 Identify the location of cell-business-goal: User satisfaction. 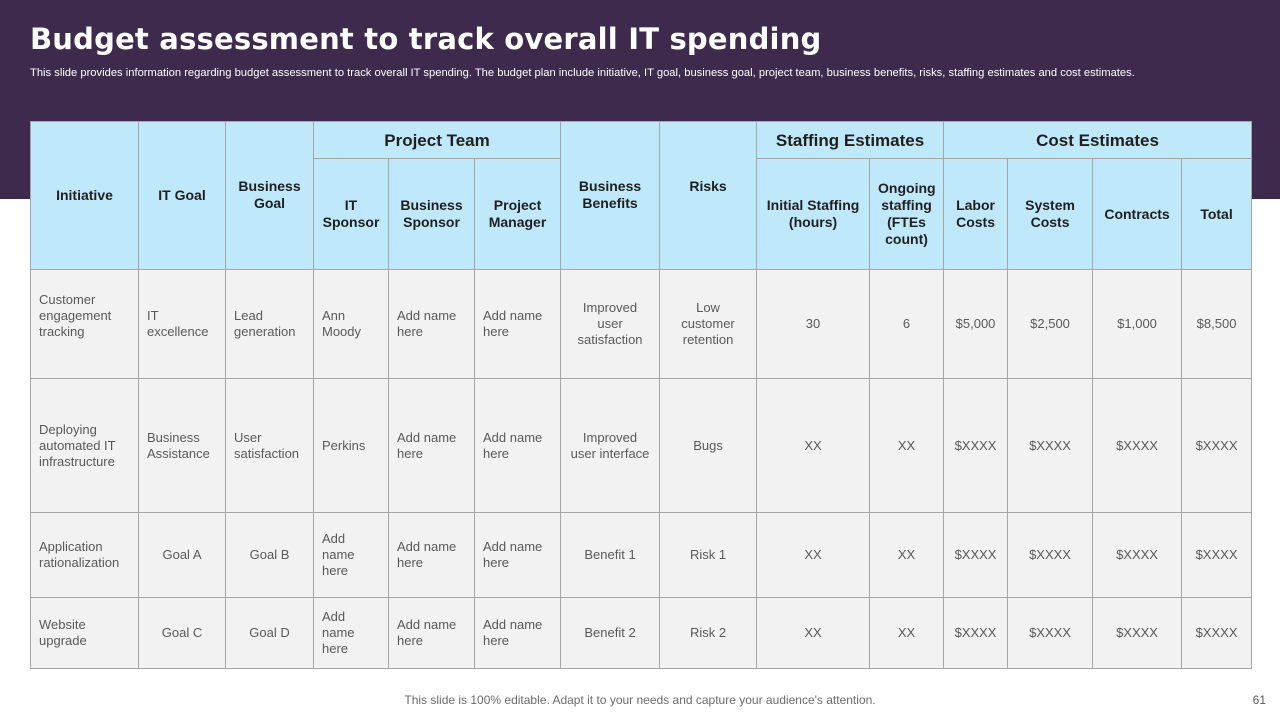
(269, 445).